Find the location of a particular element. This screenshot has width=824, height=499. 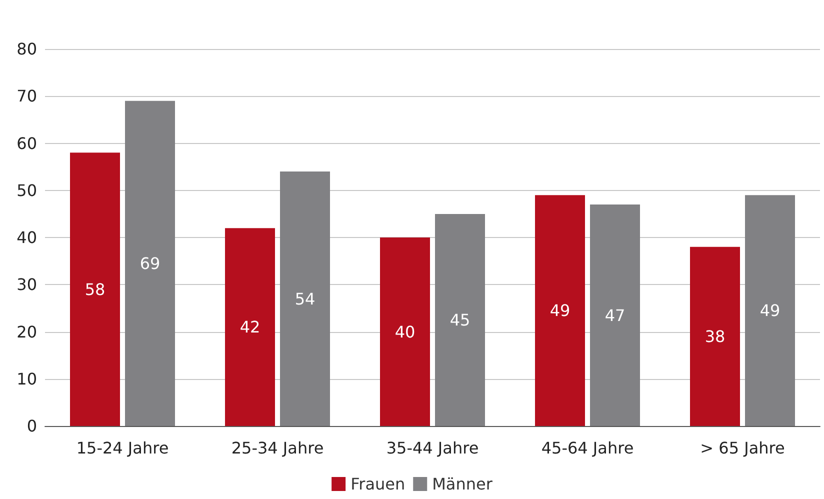

data-label: 47 is located at coordinates (615, 315).